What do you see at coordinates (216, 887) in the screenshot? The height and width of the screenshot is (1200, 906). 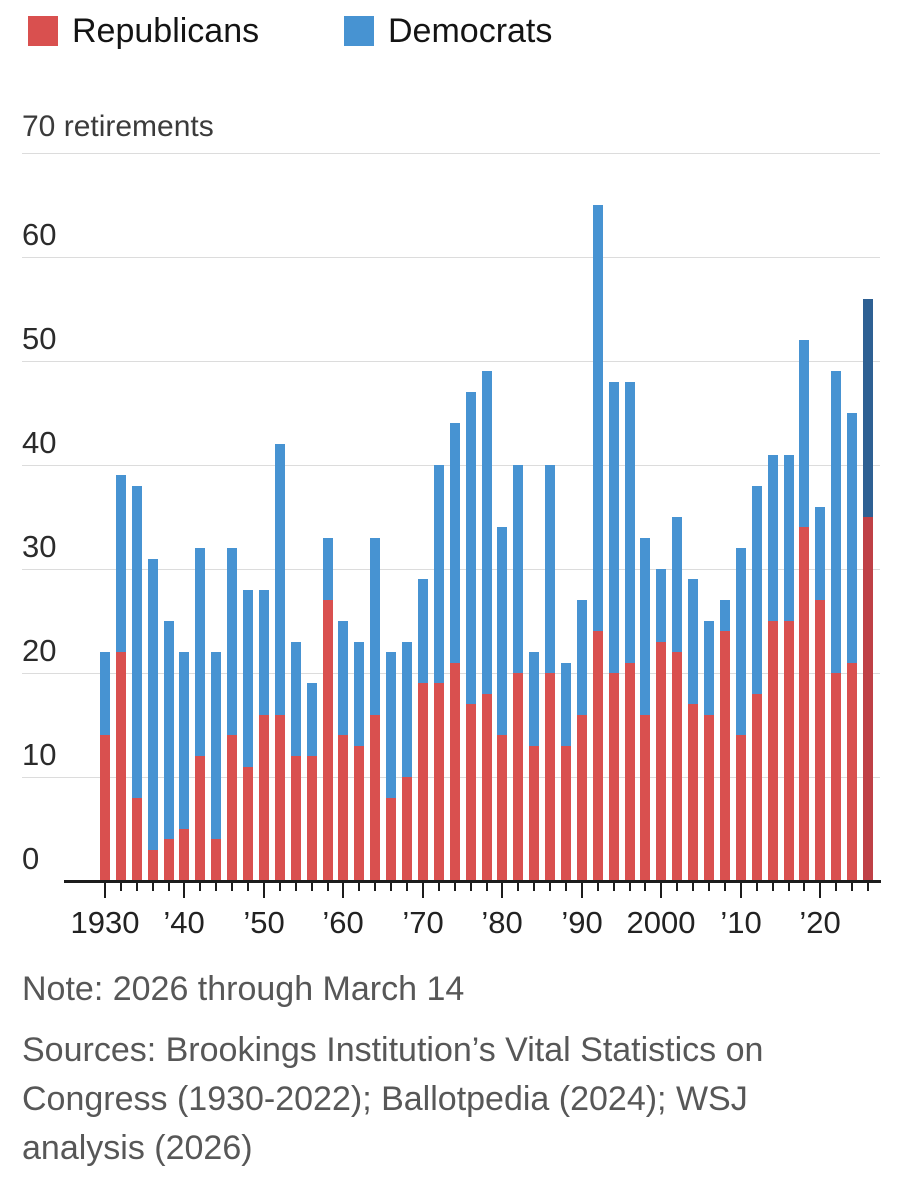 I see `x-tick-1944` at bounding box center [216, 887].